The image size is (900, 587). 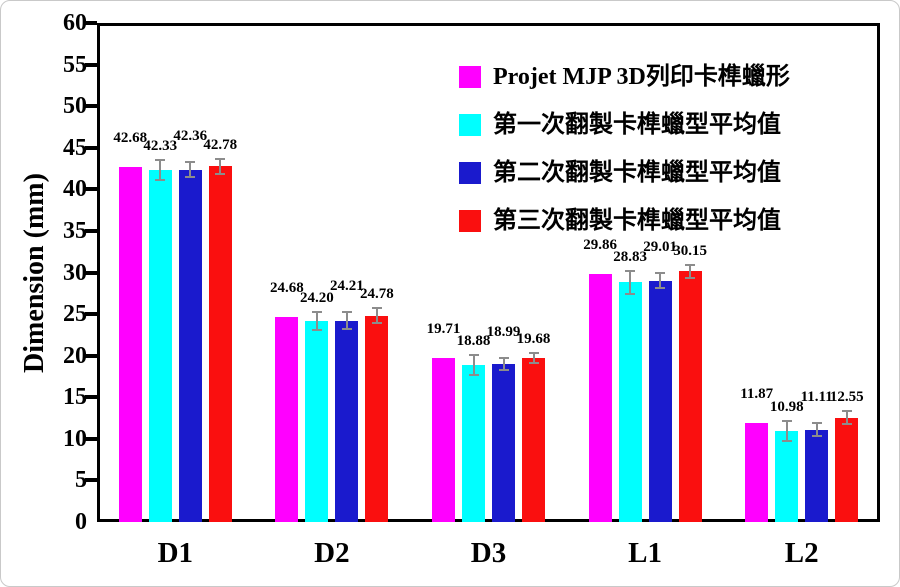 What do you see at coordinates (503, 443) in the screenshot?
I see `bar-D3-series3` at bounding box center [503, 443].